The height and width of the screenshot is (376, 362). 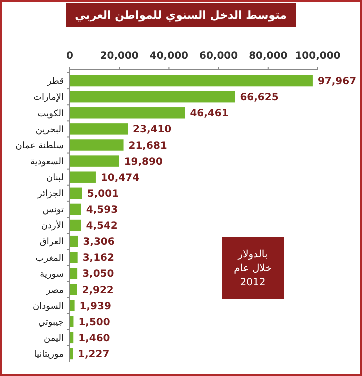 I want to click on y-tick-label: قطر, so click(x=55, y=82).